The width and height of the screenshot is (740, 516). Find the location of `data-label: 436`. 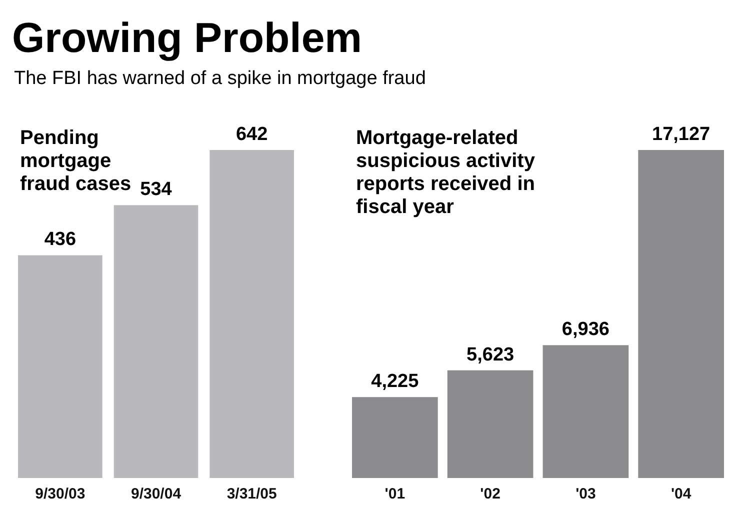

data-label: 436 is located at coordinates (60, 239).